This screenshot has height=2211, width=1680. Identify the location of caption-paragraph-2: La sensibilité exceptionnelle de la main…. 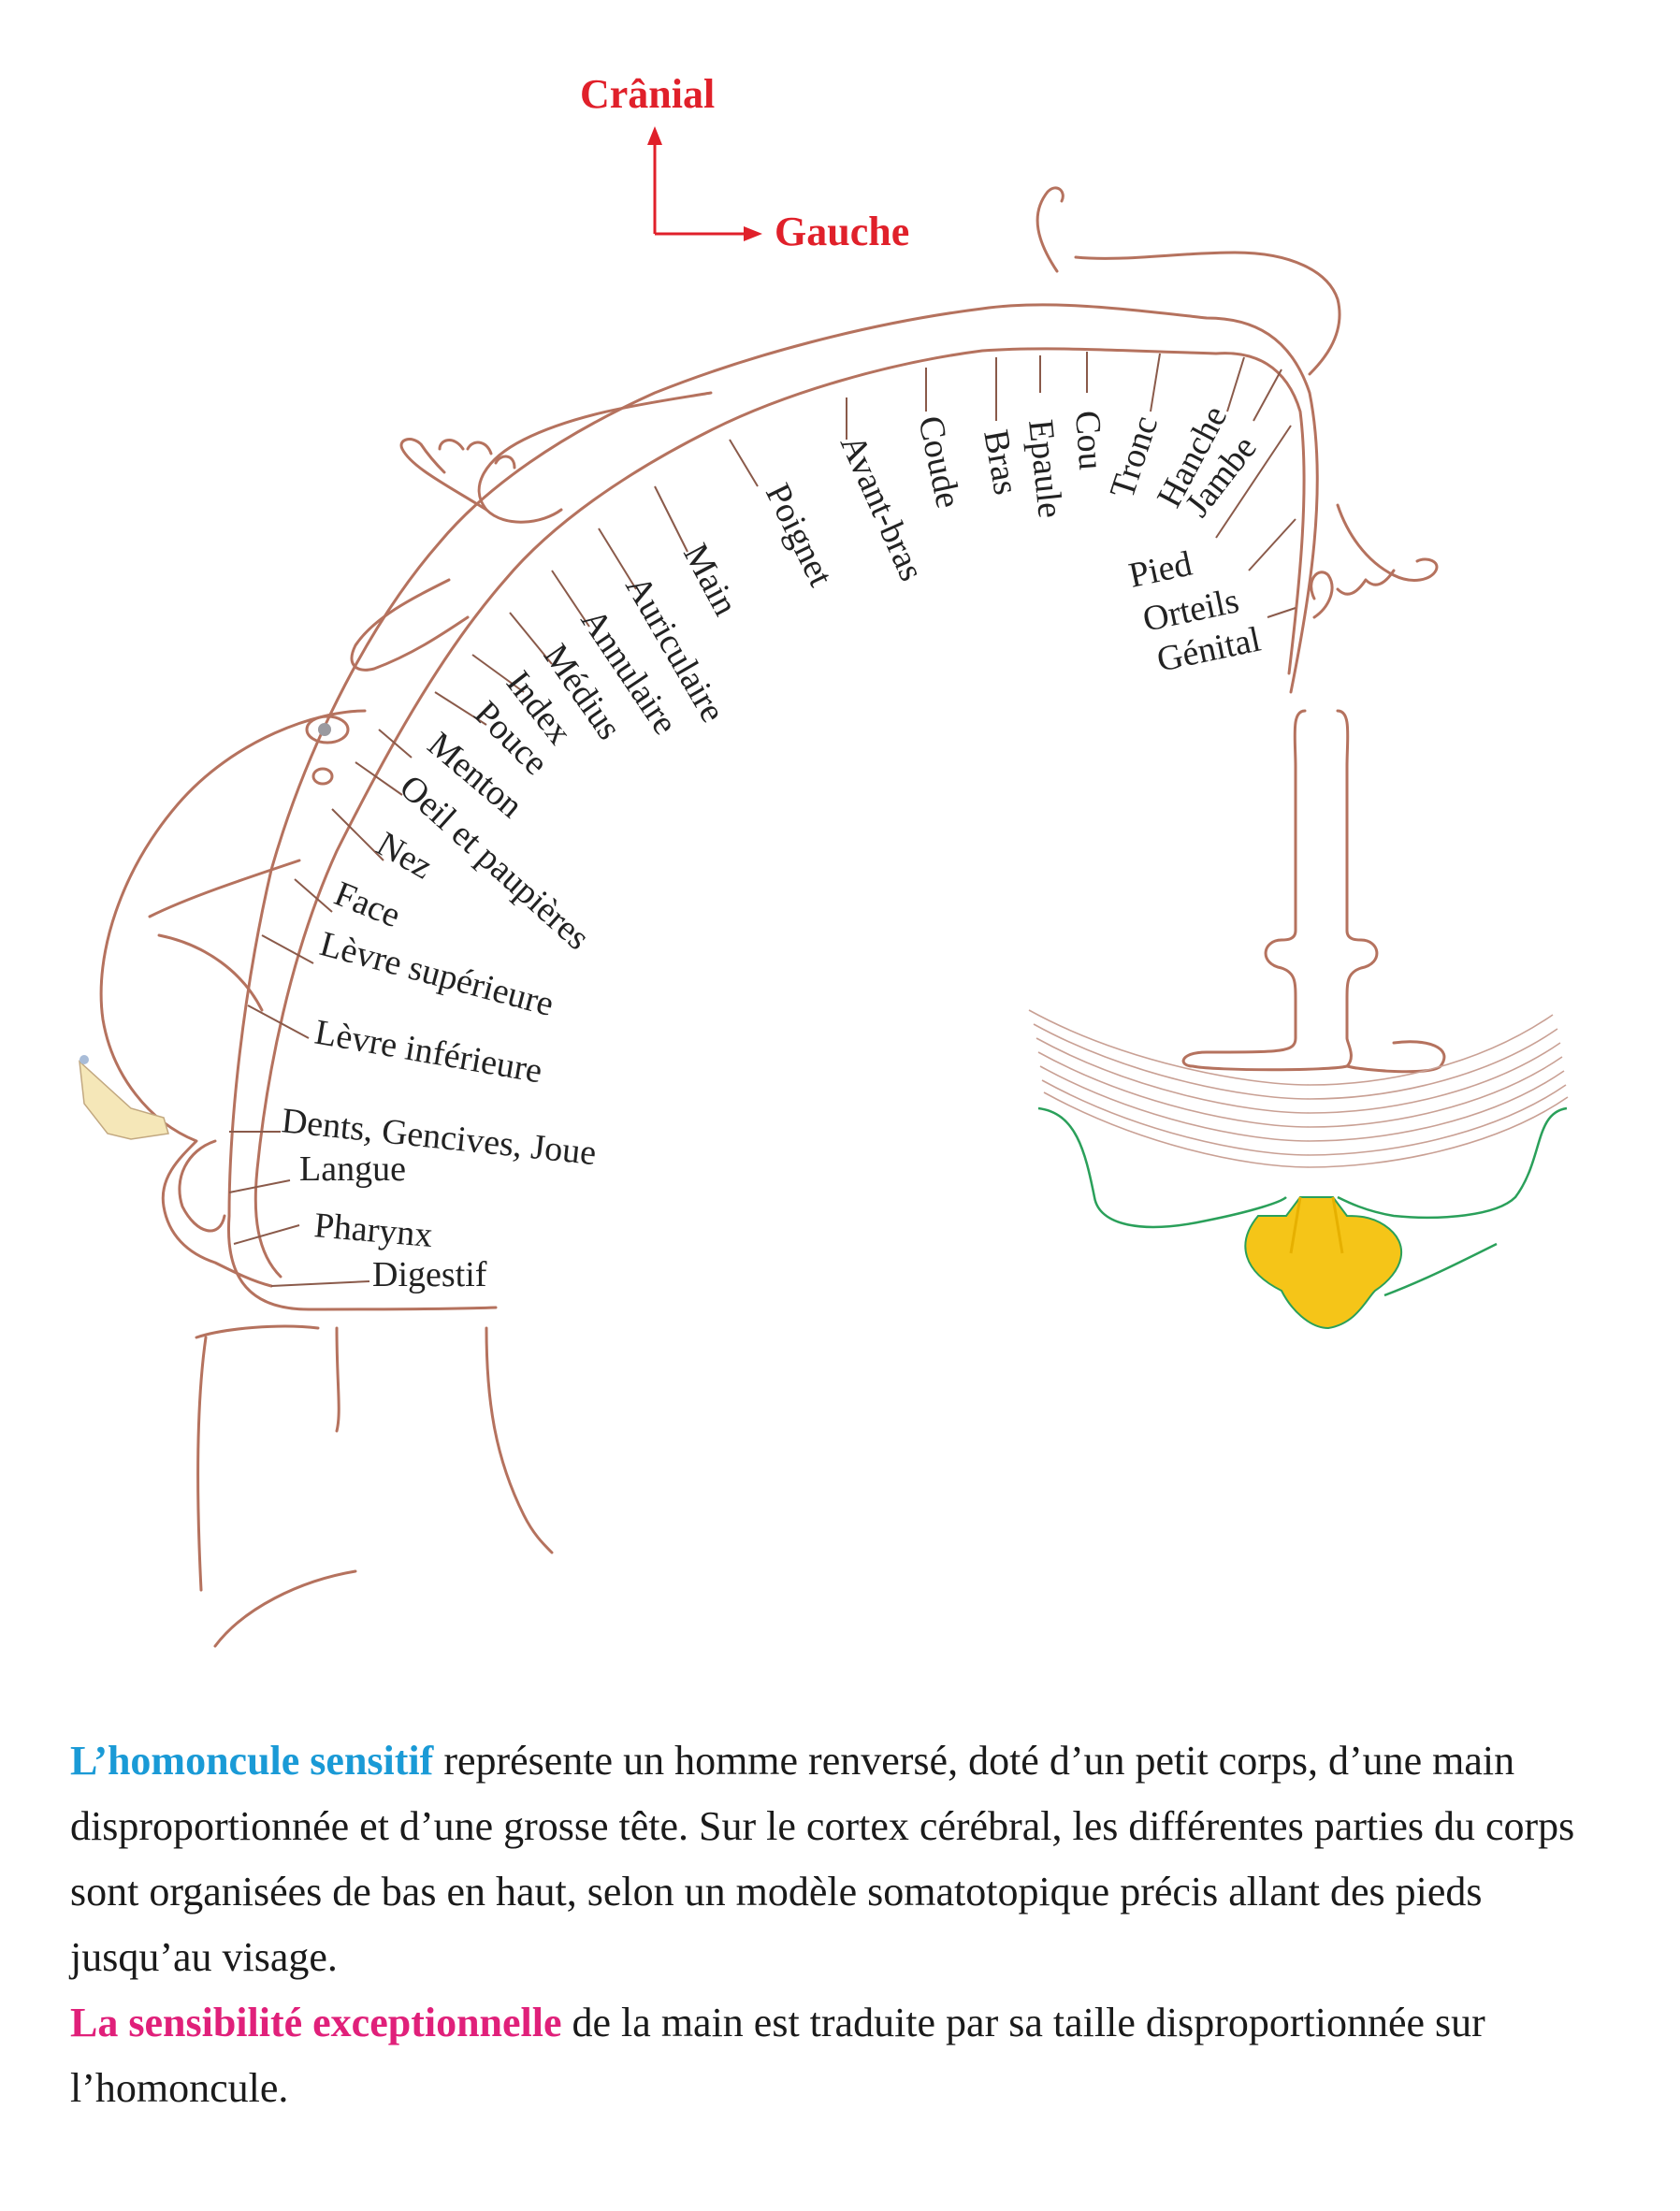
(846, 2055).